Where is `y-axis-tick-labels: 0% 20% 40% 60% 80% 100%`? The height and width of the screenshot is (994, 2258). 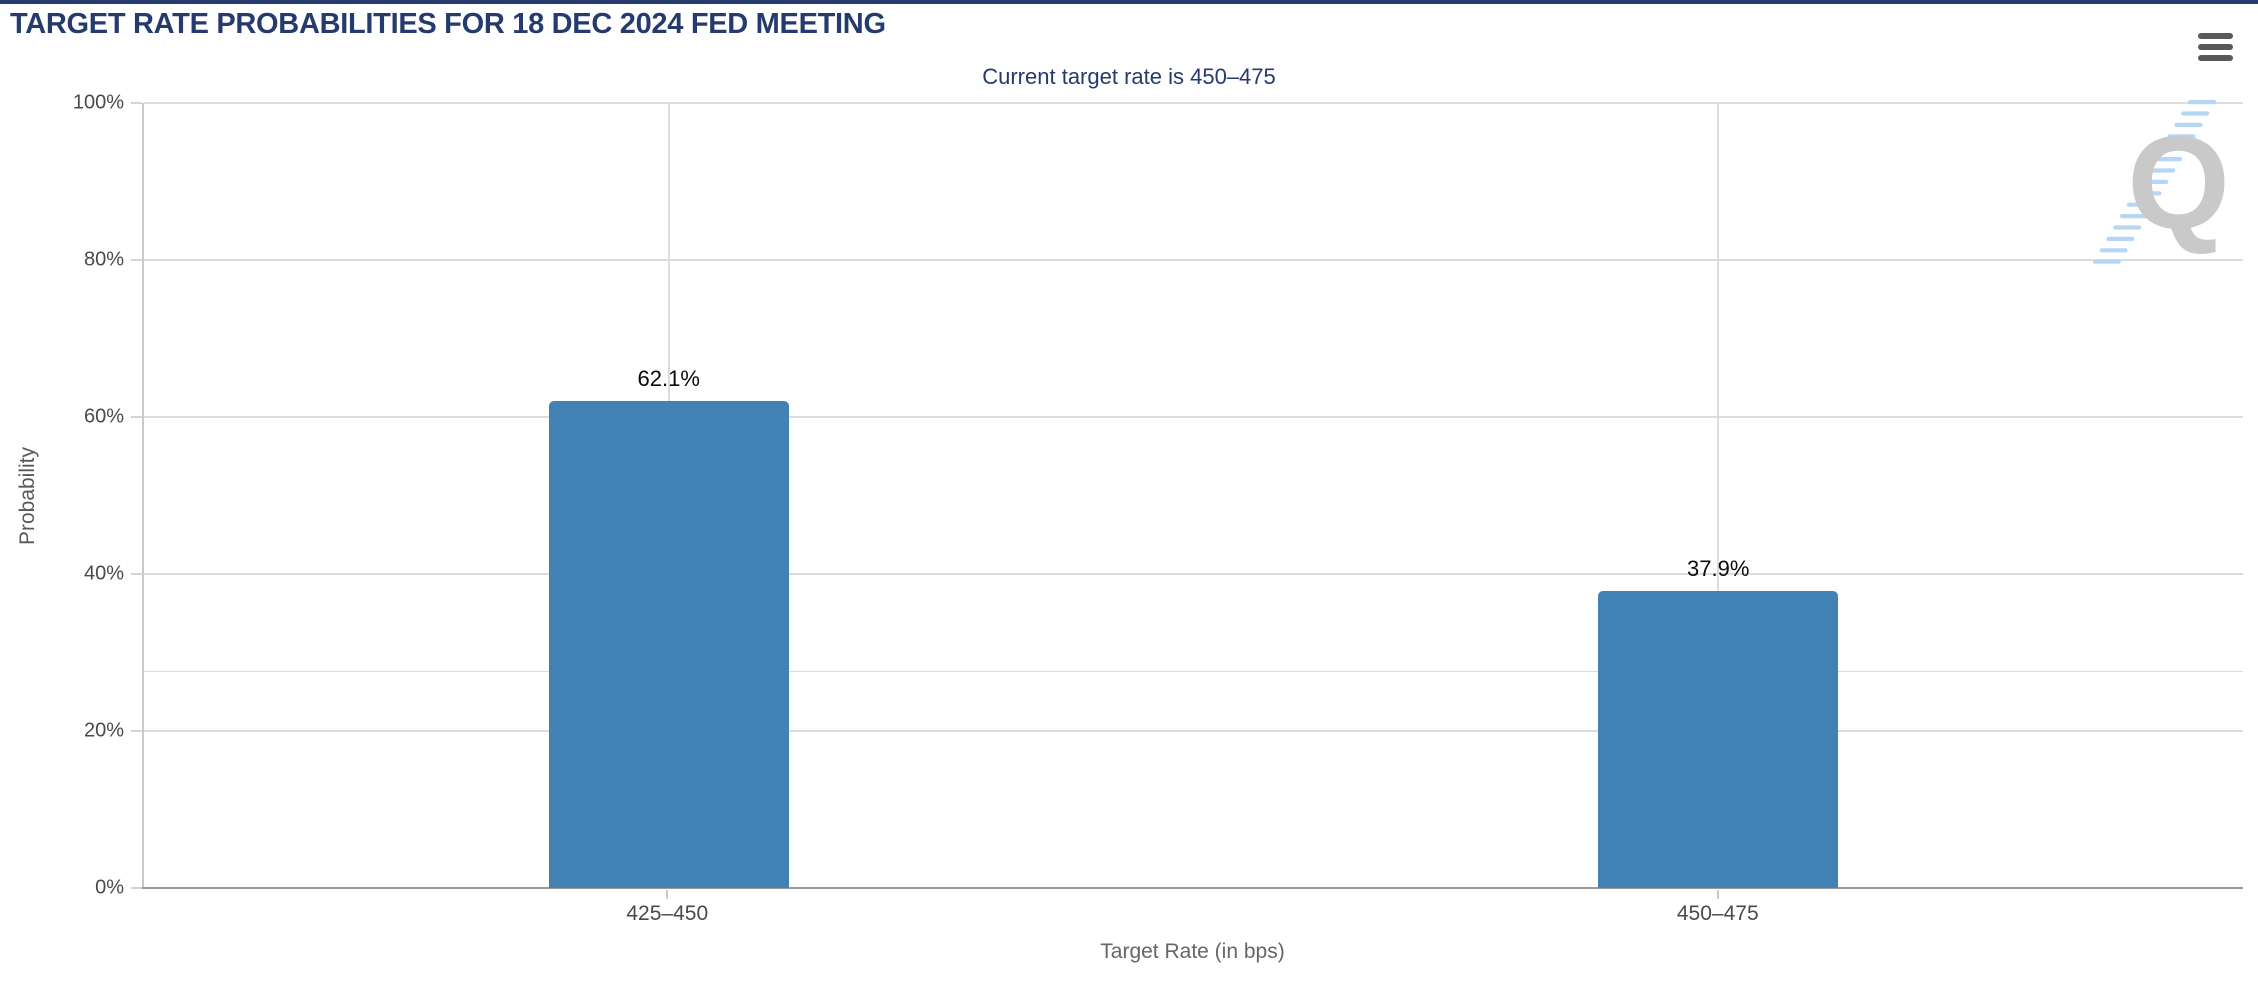
y-axis-tick-labels: 0% 20% 40% 60% 80% 100% is located at coordinates (71, 495).